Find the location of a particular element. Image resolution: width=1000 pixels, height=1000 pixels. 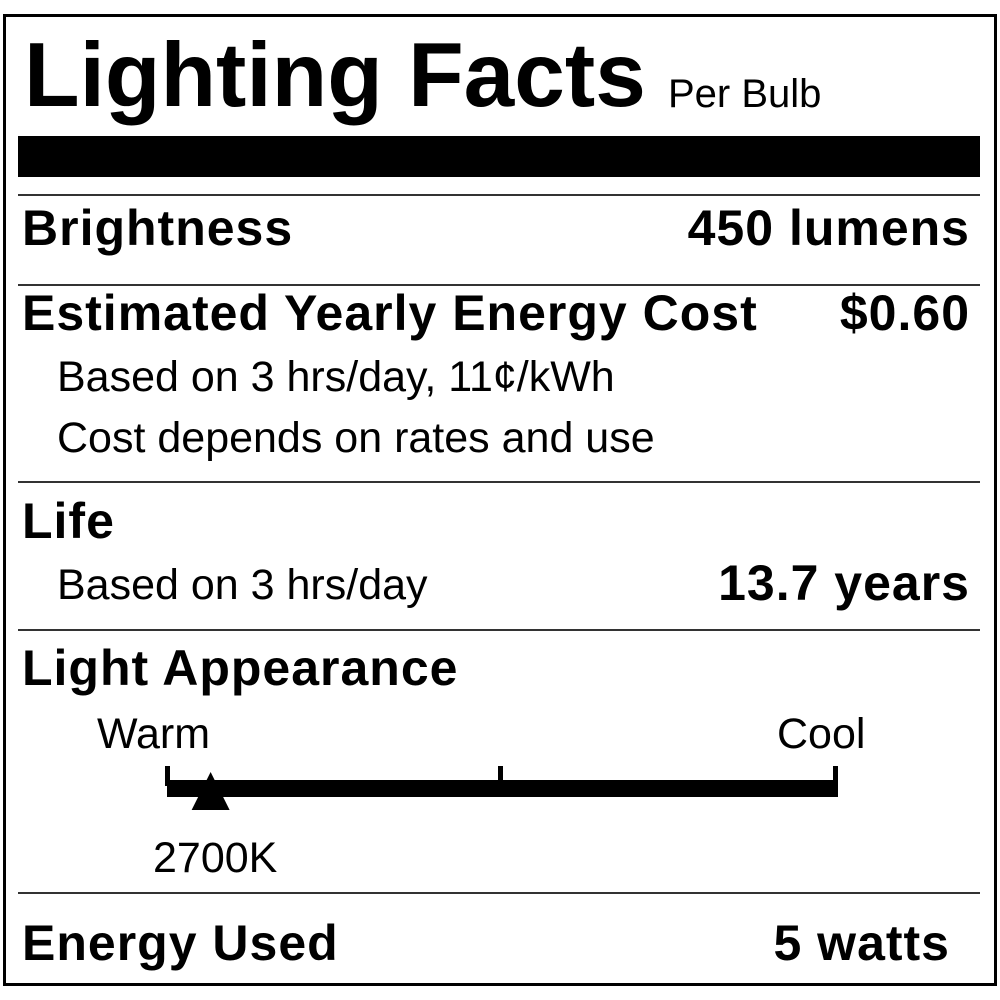

cost-label: Estimated Yearly Energy Cost is located at coordinates (390, 313).